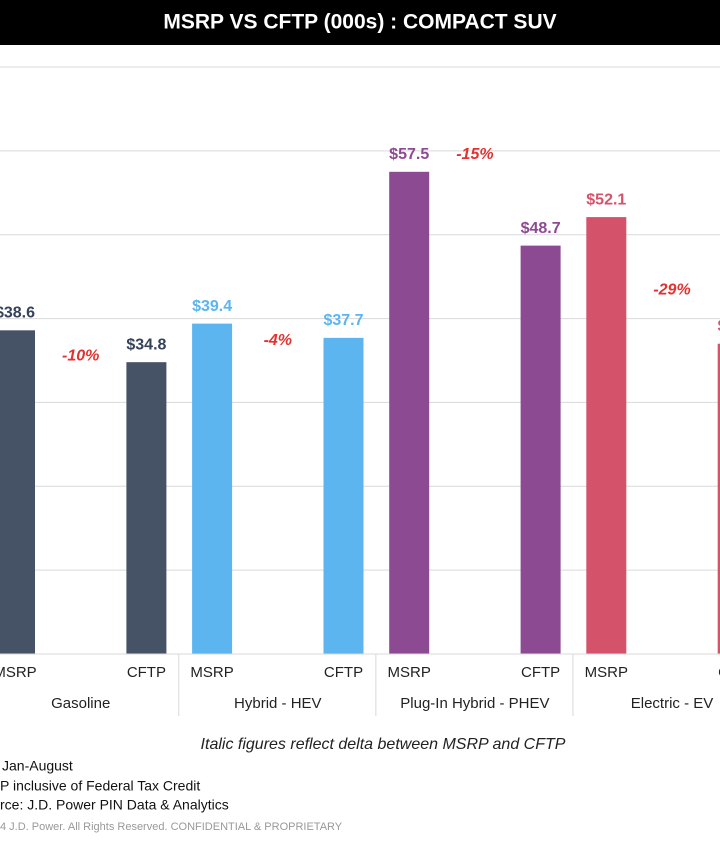 Image resolution: width=720 pixels, height=850 pixels. I want to click on value-label: $37.0, so click(719, 326).